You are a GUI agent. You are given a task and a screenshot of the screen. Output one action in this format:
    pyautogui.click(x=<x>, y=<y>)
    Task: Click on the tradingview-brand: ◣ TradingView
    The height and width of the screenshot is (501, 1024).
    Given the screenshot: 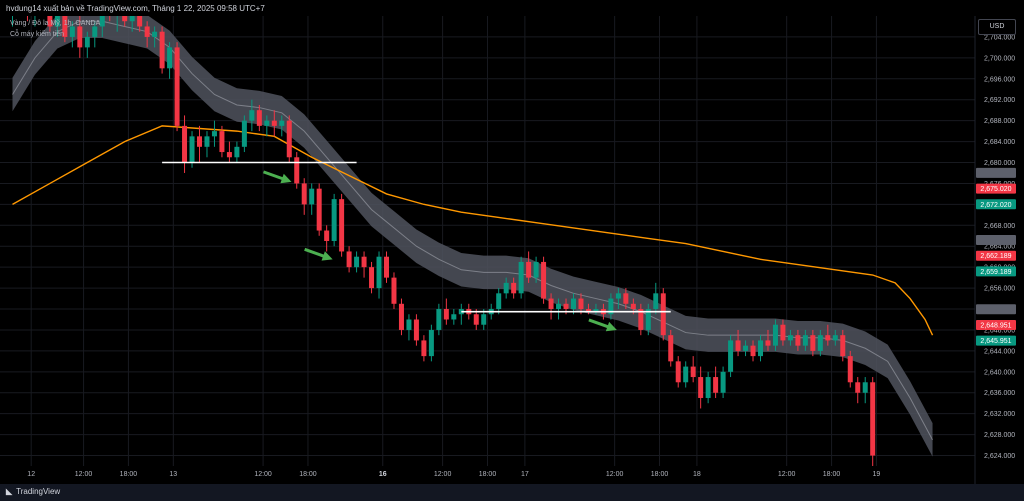 What is the action you would take?
    pyautogui.click(x=33, y=491)
    